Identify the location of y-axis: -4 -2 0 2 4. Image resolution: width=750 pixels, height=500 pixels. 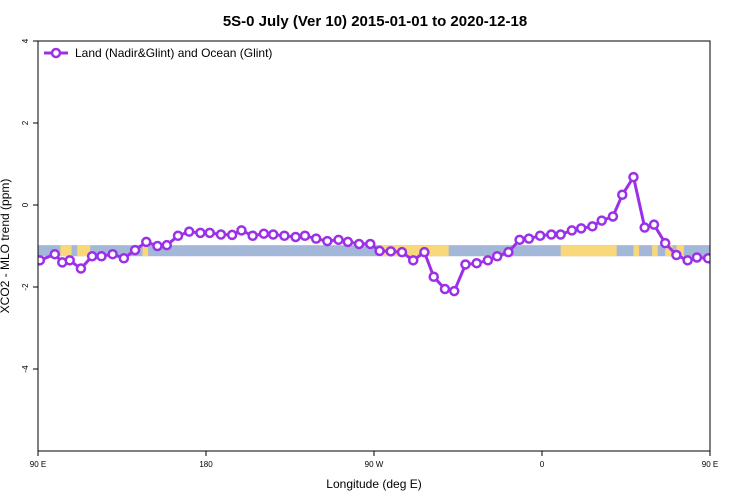
(29, 205).